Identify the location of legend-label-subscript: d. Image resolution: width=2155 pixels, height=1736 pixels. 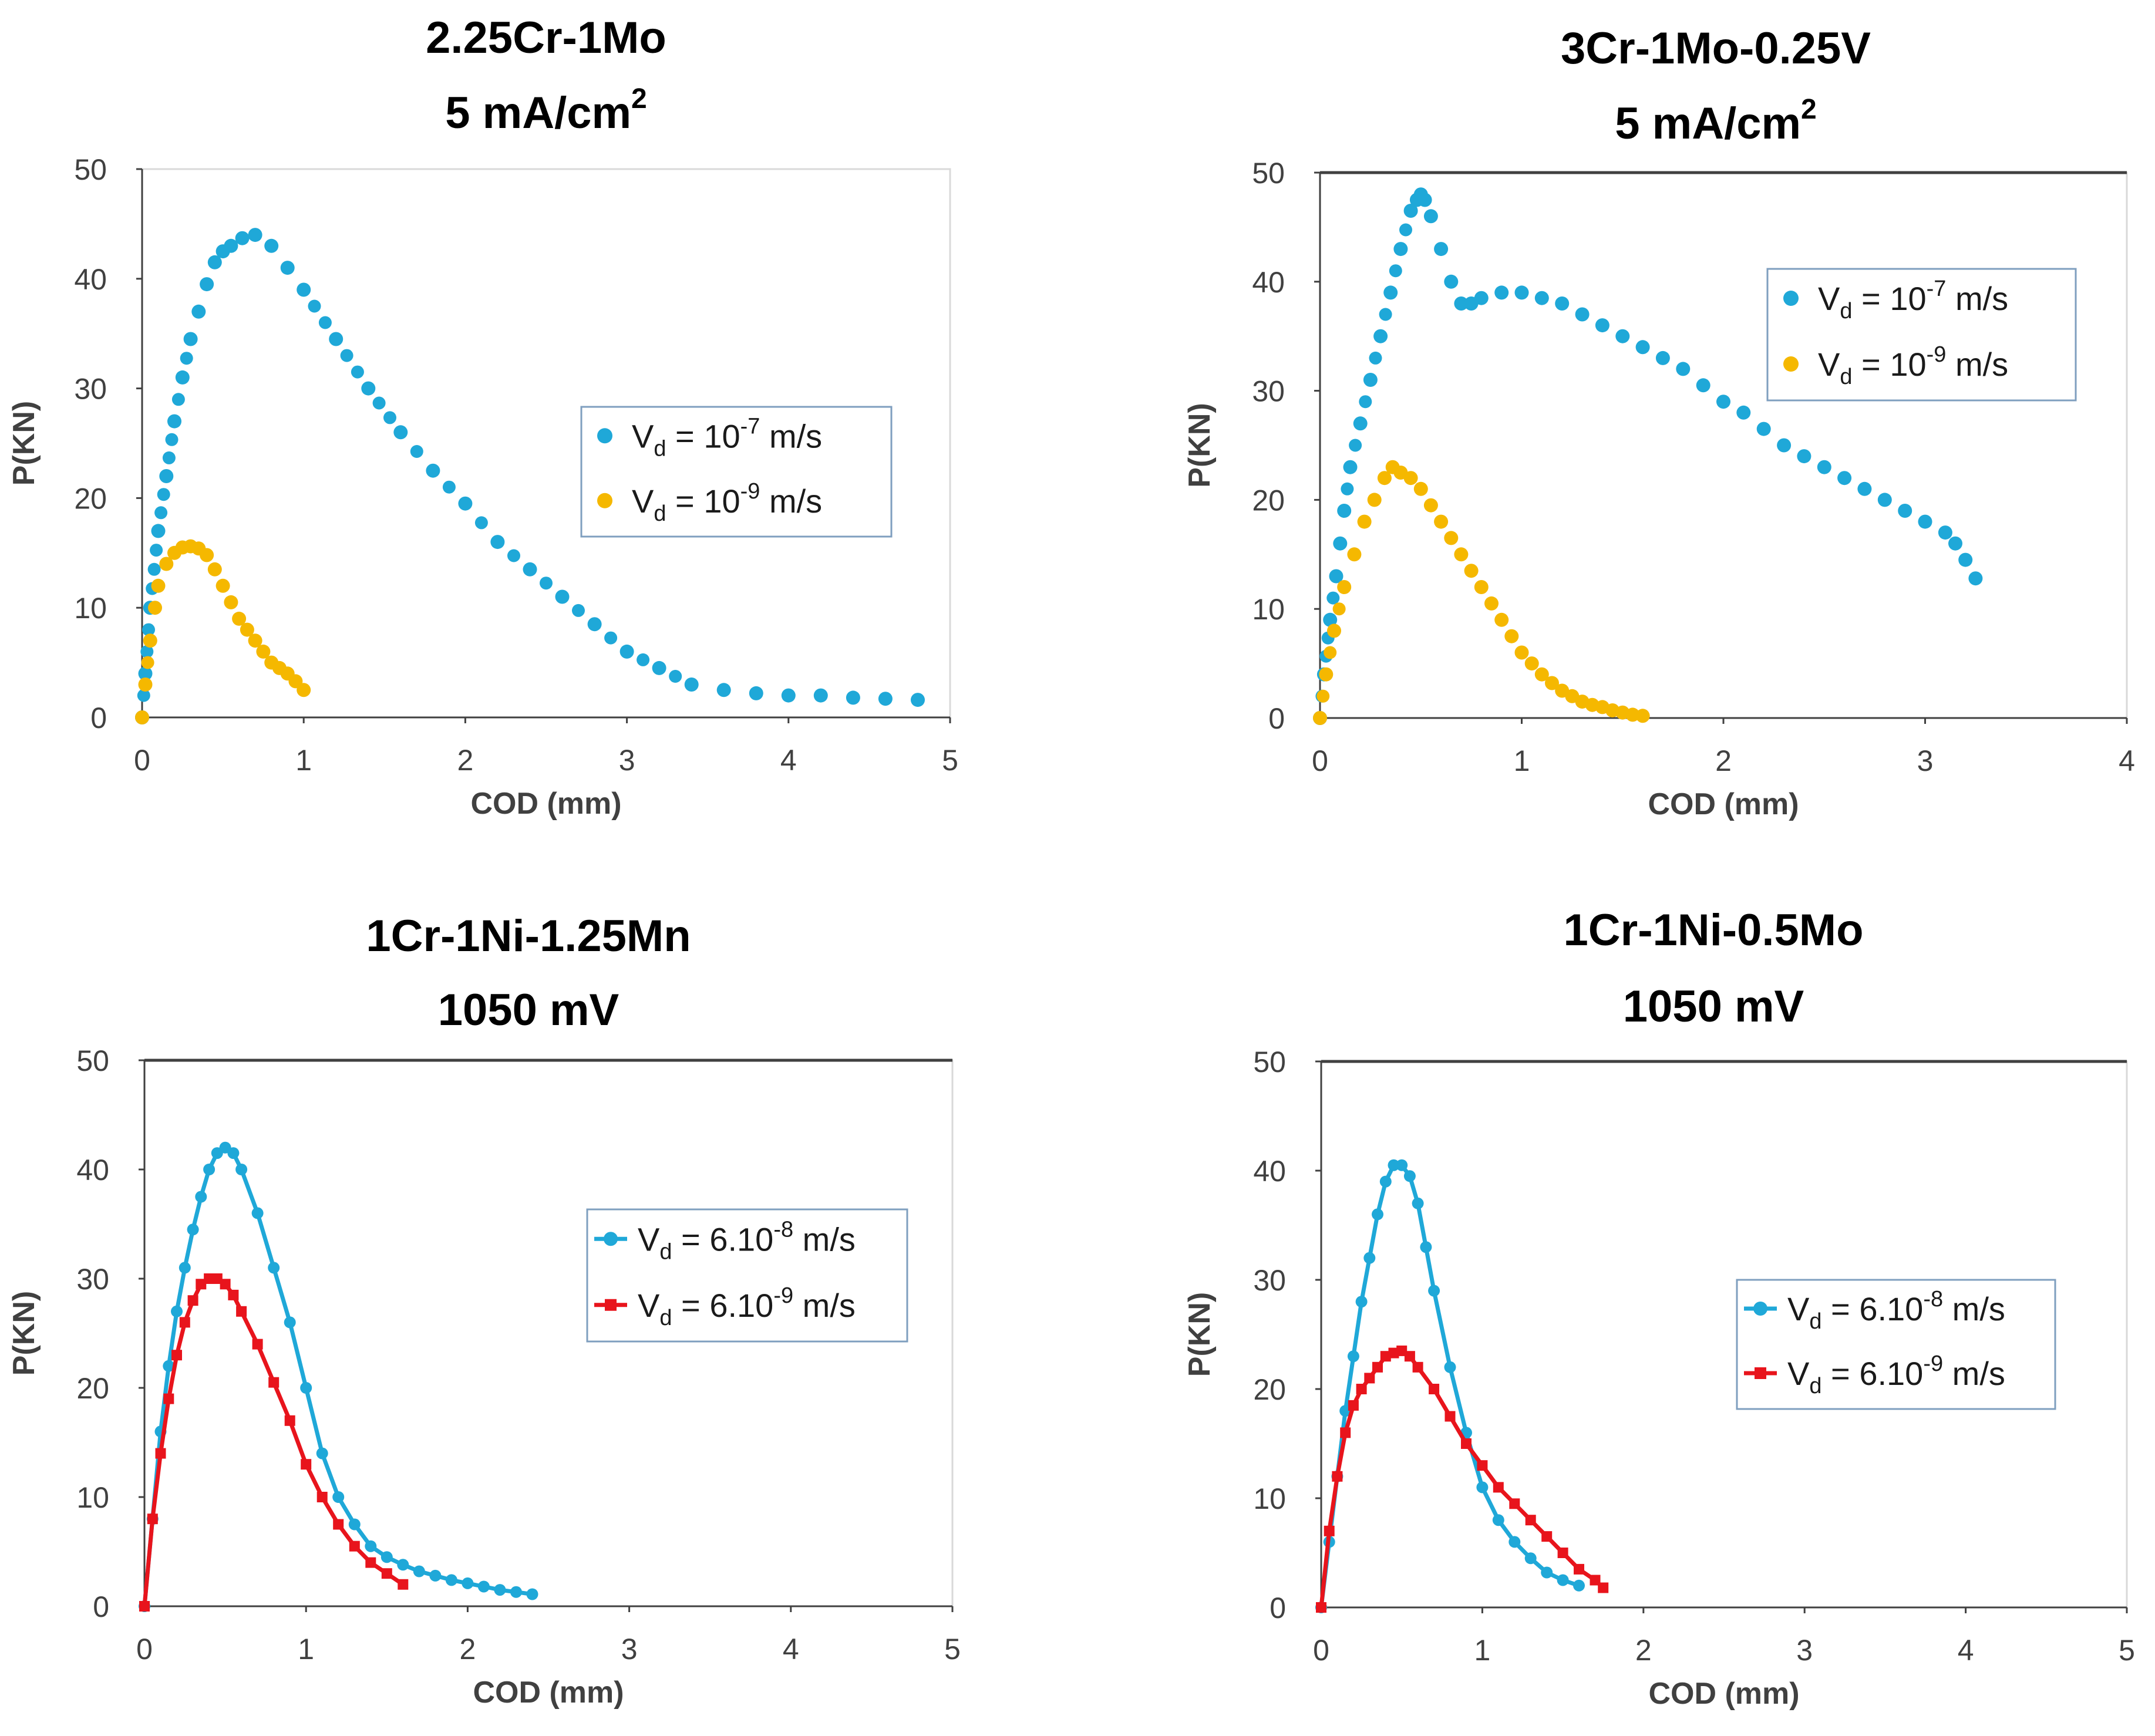
(1846, 311).